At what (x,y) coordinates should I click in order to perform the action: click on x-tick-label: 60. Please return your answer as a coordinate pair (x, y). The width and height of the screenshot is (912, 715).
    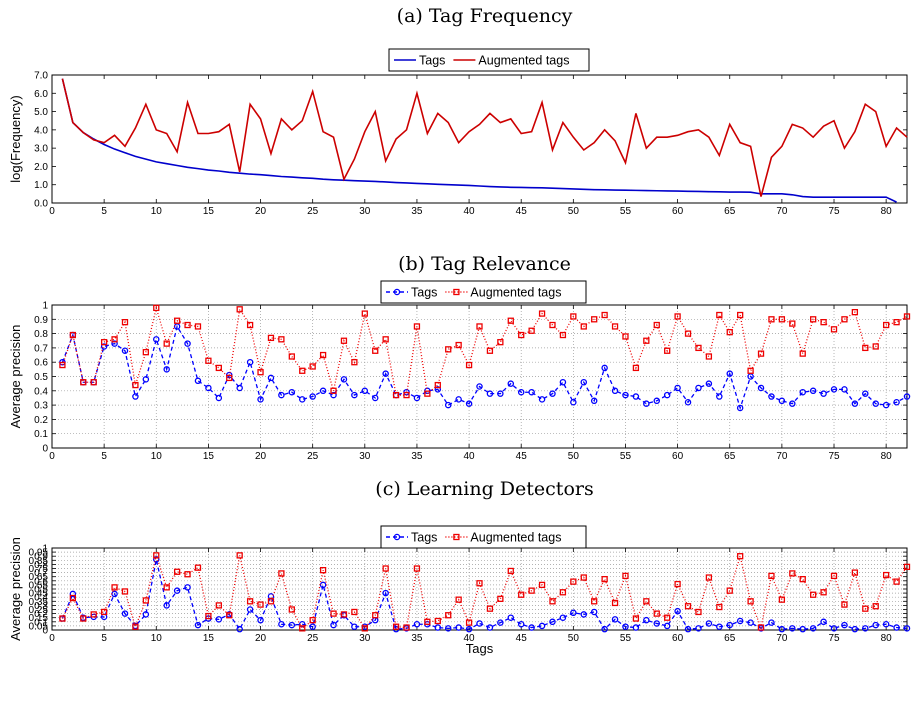
    Looking at the image, I should click on (678, 638).